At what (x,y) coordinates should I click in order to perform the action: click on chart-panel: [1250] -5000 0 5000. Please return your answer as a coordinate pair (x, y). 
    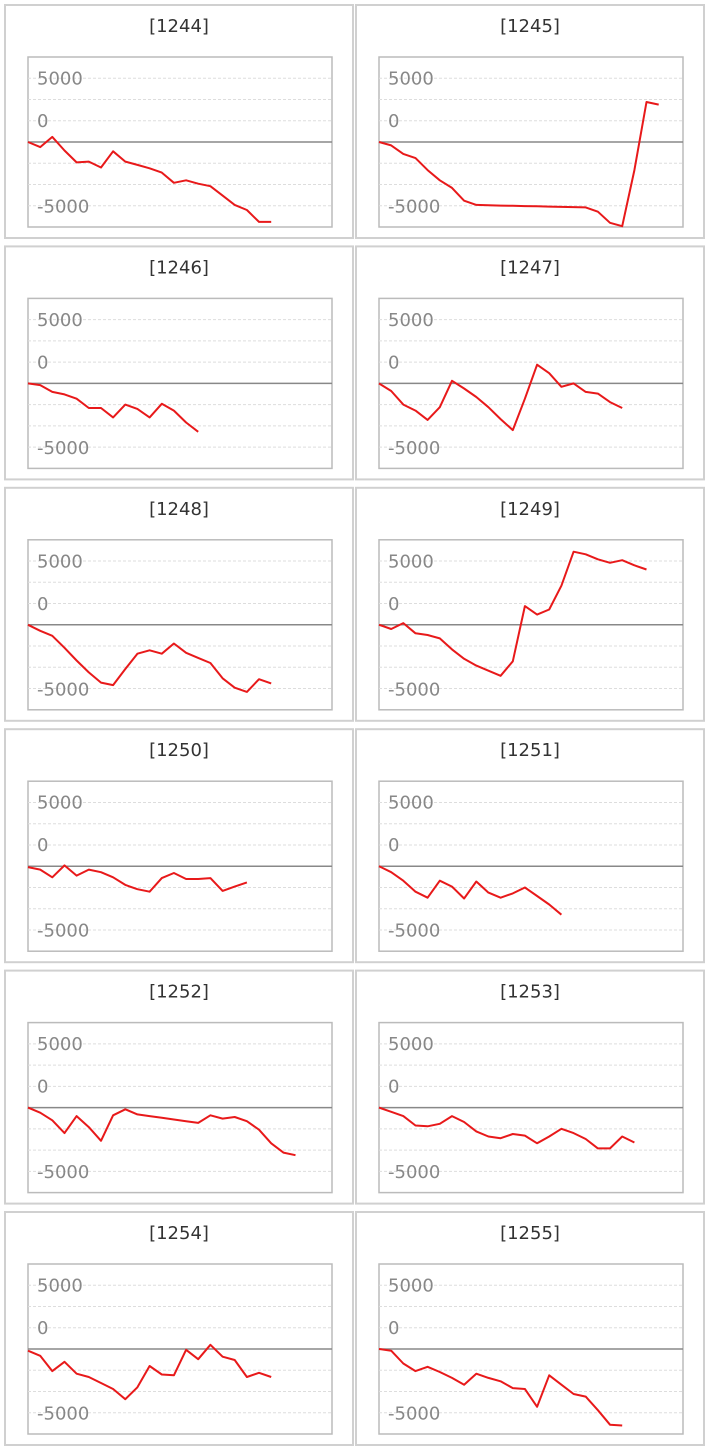
    Looking at the image, I should click on (179, 846).